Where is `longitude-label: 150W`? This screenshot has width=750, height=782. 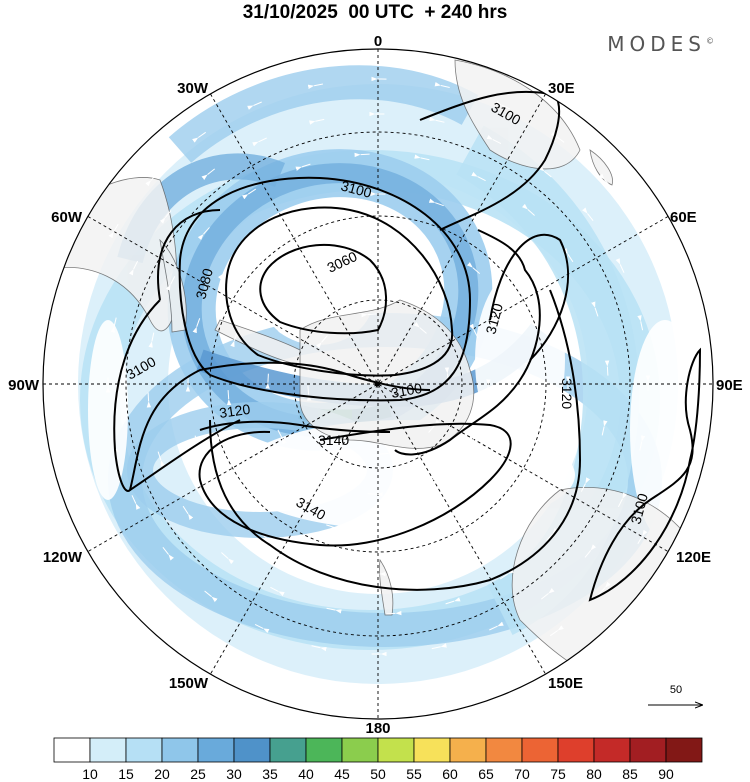
longitude-label: 150W is located at coordinates (189, 683).